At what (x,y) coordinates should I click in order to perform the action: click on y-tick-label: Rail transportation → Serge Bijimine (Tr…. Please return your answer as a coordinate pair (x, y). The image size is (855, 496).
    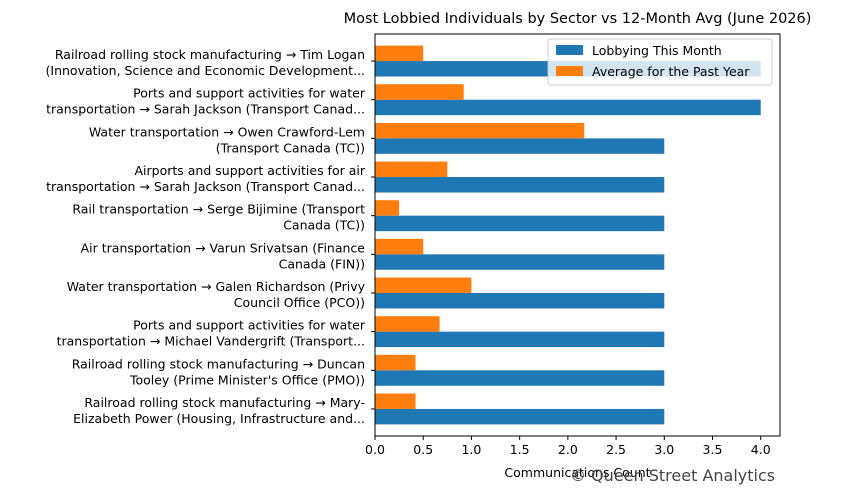
    Looking at the image, I should click on (218, 217).